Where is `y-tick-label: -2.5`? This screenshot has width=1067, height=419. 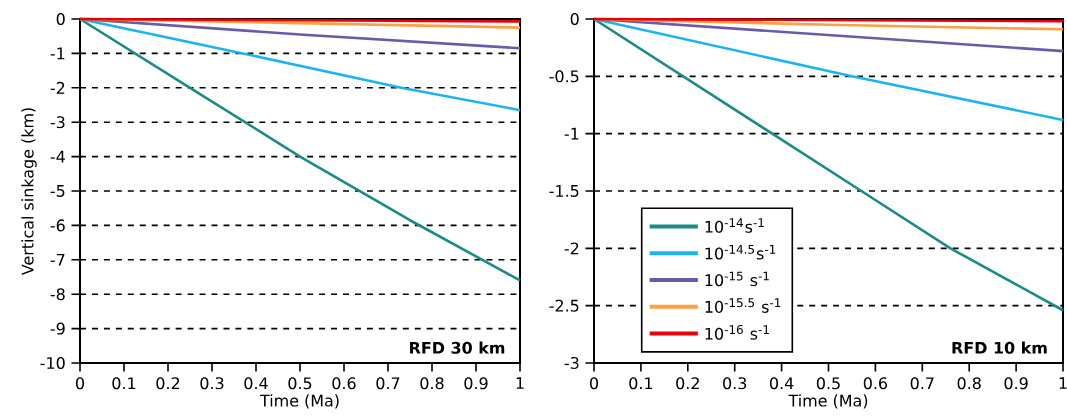 y-tick-label: -2.5 is located at coordinates (564, 305).